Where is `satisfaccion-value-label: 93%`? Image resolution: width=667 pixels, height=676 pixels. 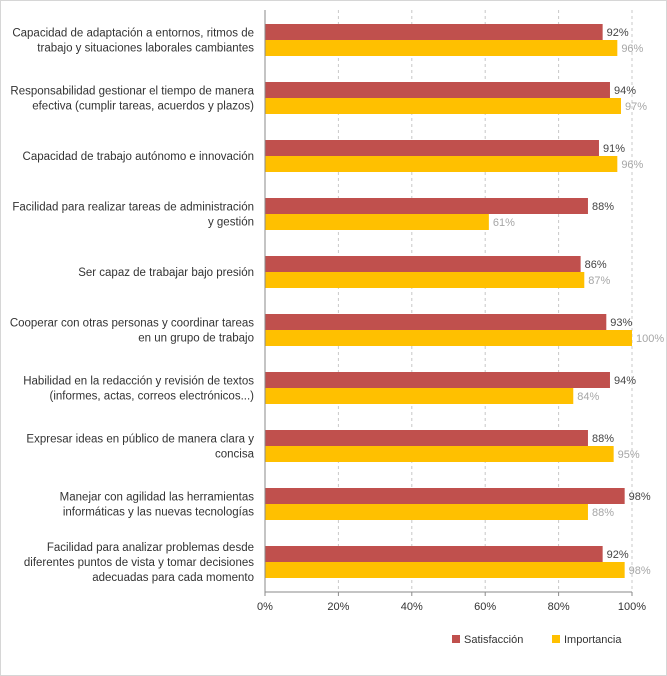
satisfaccion-value-label: 93% is located at coordinates (621, 323).